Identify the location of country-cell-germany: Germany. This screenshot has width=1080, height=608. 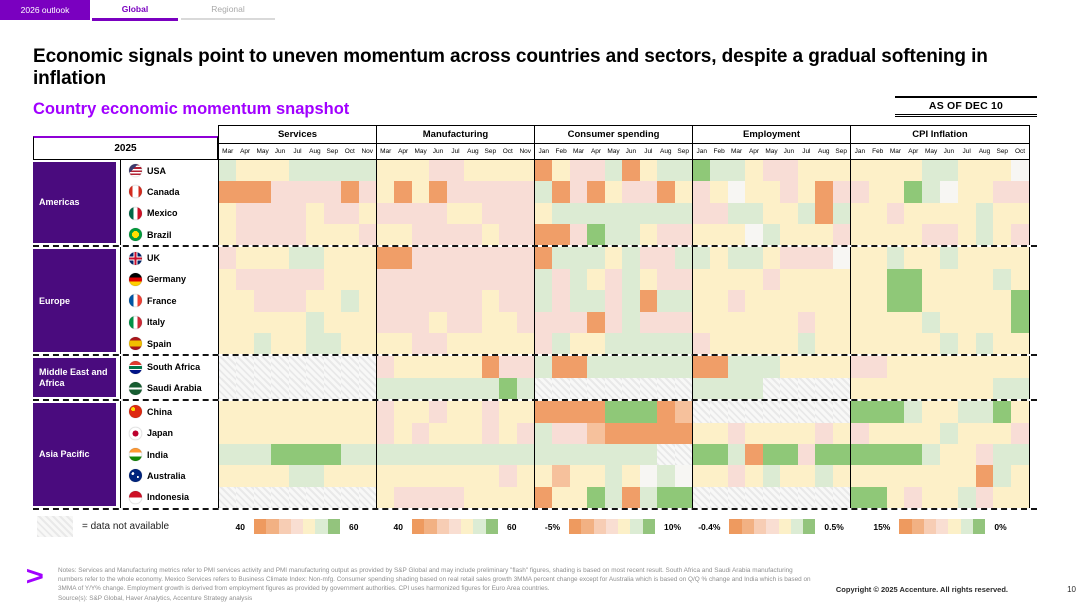
(169, 279).